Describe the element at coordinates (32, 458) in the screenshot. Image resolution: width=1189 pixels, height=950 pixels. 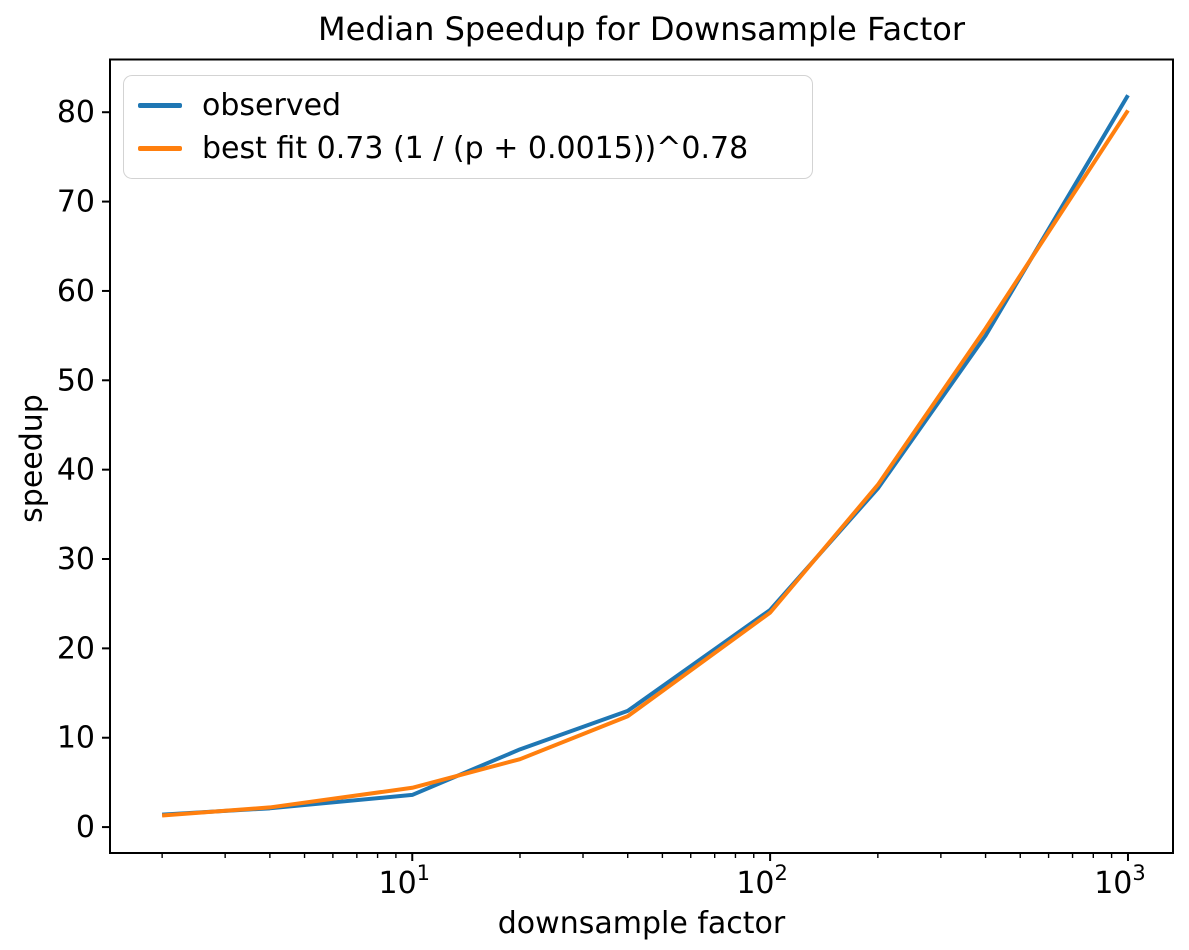
I see `y-axis-label: speedup` at that location.